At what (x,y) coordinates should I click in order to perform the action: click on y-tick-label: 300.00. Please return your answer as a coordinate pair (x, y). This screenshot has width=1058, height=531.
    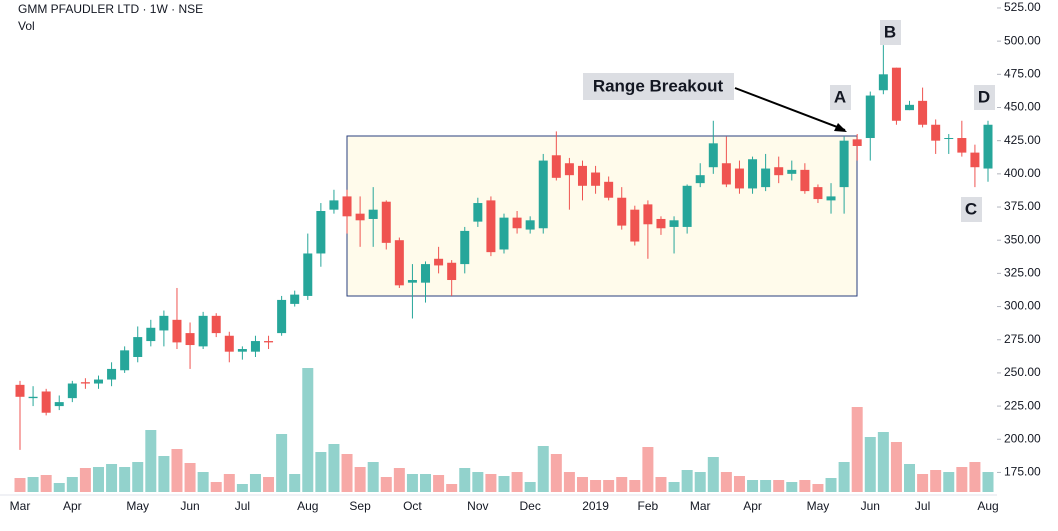
    Looking at the image, I should click on (1022, 306).